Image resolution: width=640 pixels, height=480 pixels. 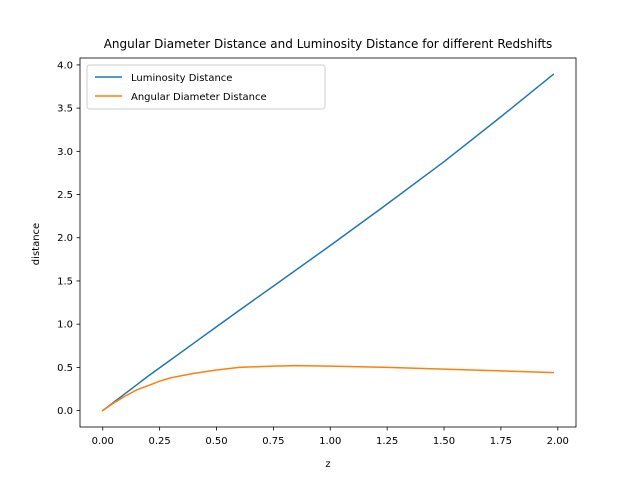 I want to click on legend-label: Angular Diameter Distance, so click(x=199, y=97).